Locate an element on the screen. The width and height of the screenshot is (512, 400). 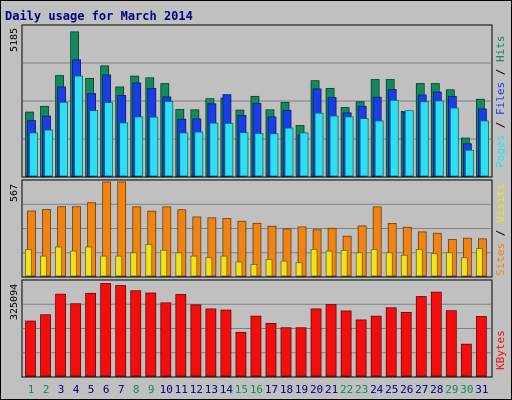
day-label-27: 27 is located at coordinates (421, 389).